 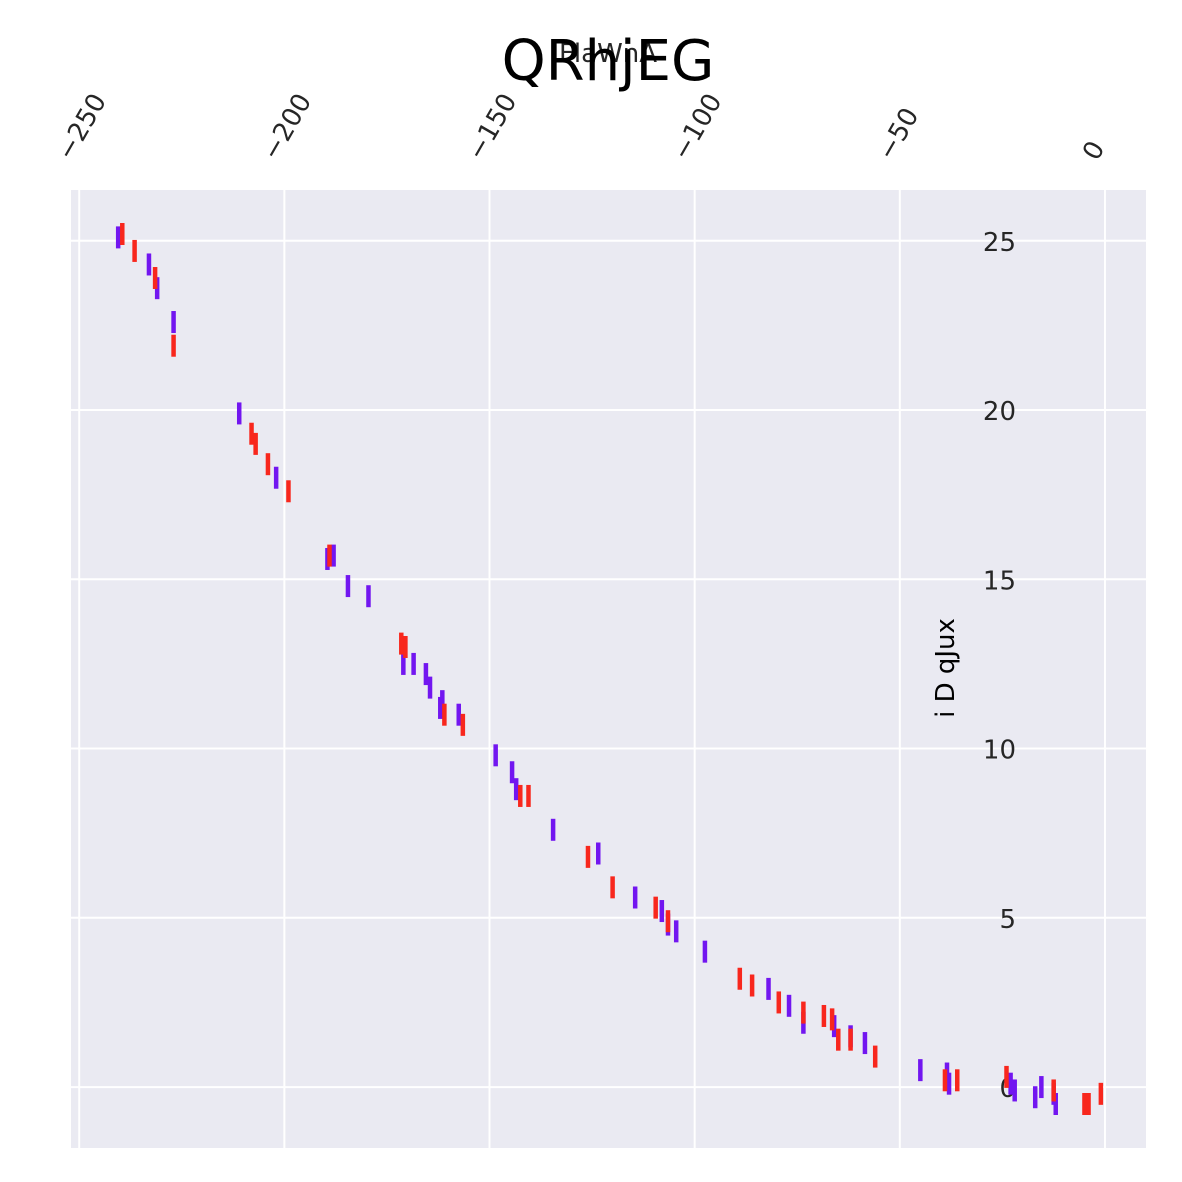 I want to click on y-tick-label: 20, so click(x=999, y=412).